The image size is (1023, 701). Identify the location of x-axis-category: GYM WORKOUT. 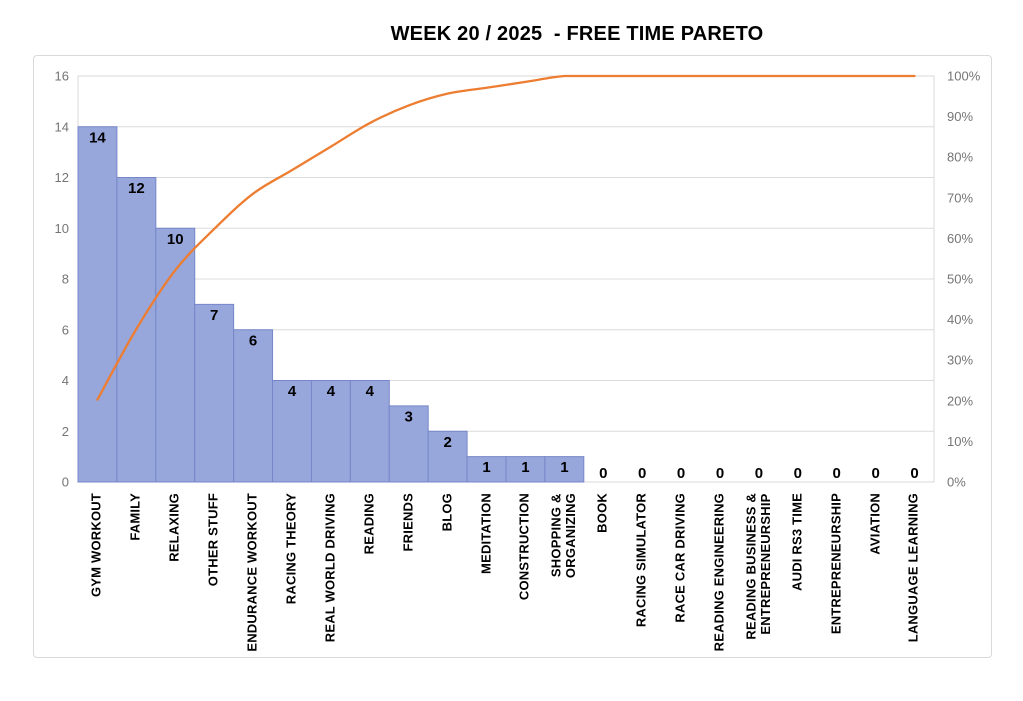
(97, 572).